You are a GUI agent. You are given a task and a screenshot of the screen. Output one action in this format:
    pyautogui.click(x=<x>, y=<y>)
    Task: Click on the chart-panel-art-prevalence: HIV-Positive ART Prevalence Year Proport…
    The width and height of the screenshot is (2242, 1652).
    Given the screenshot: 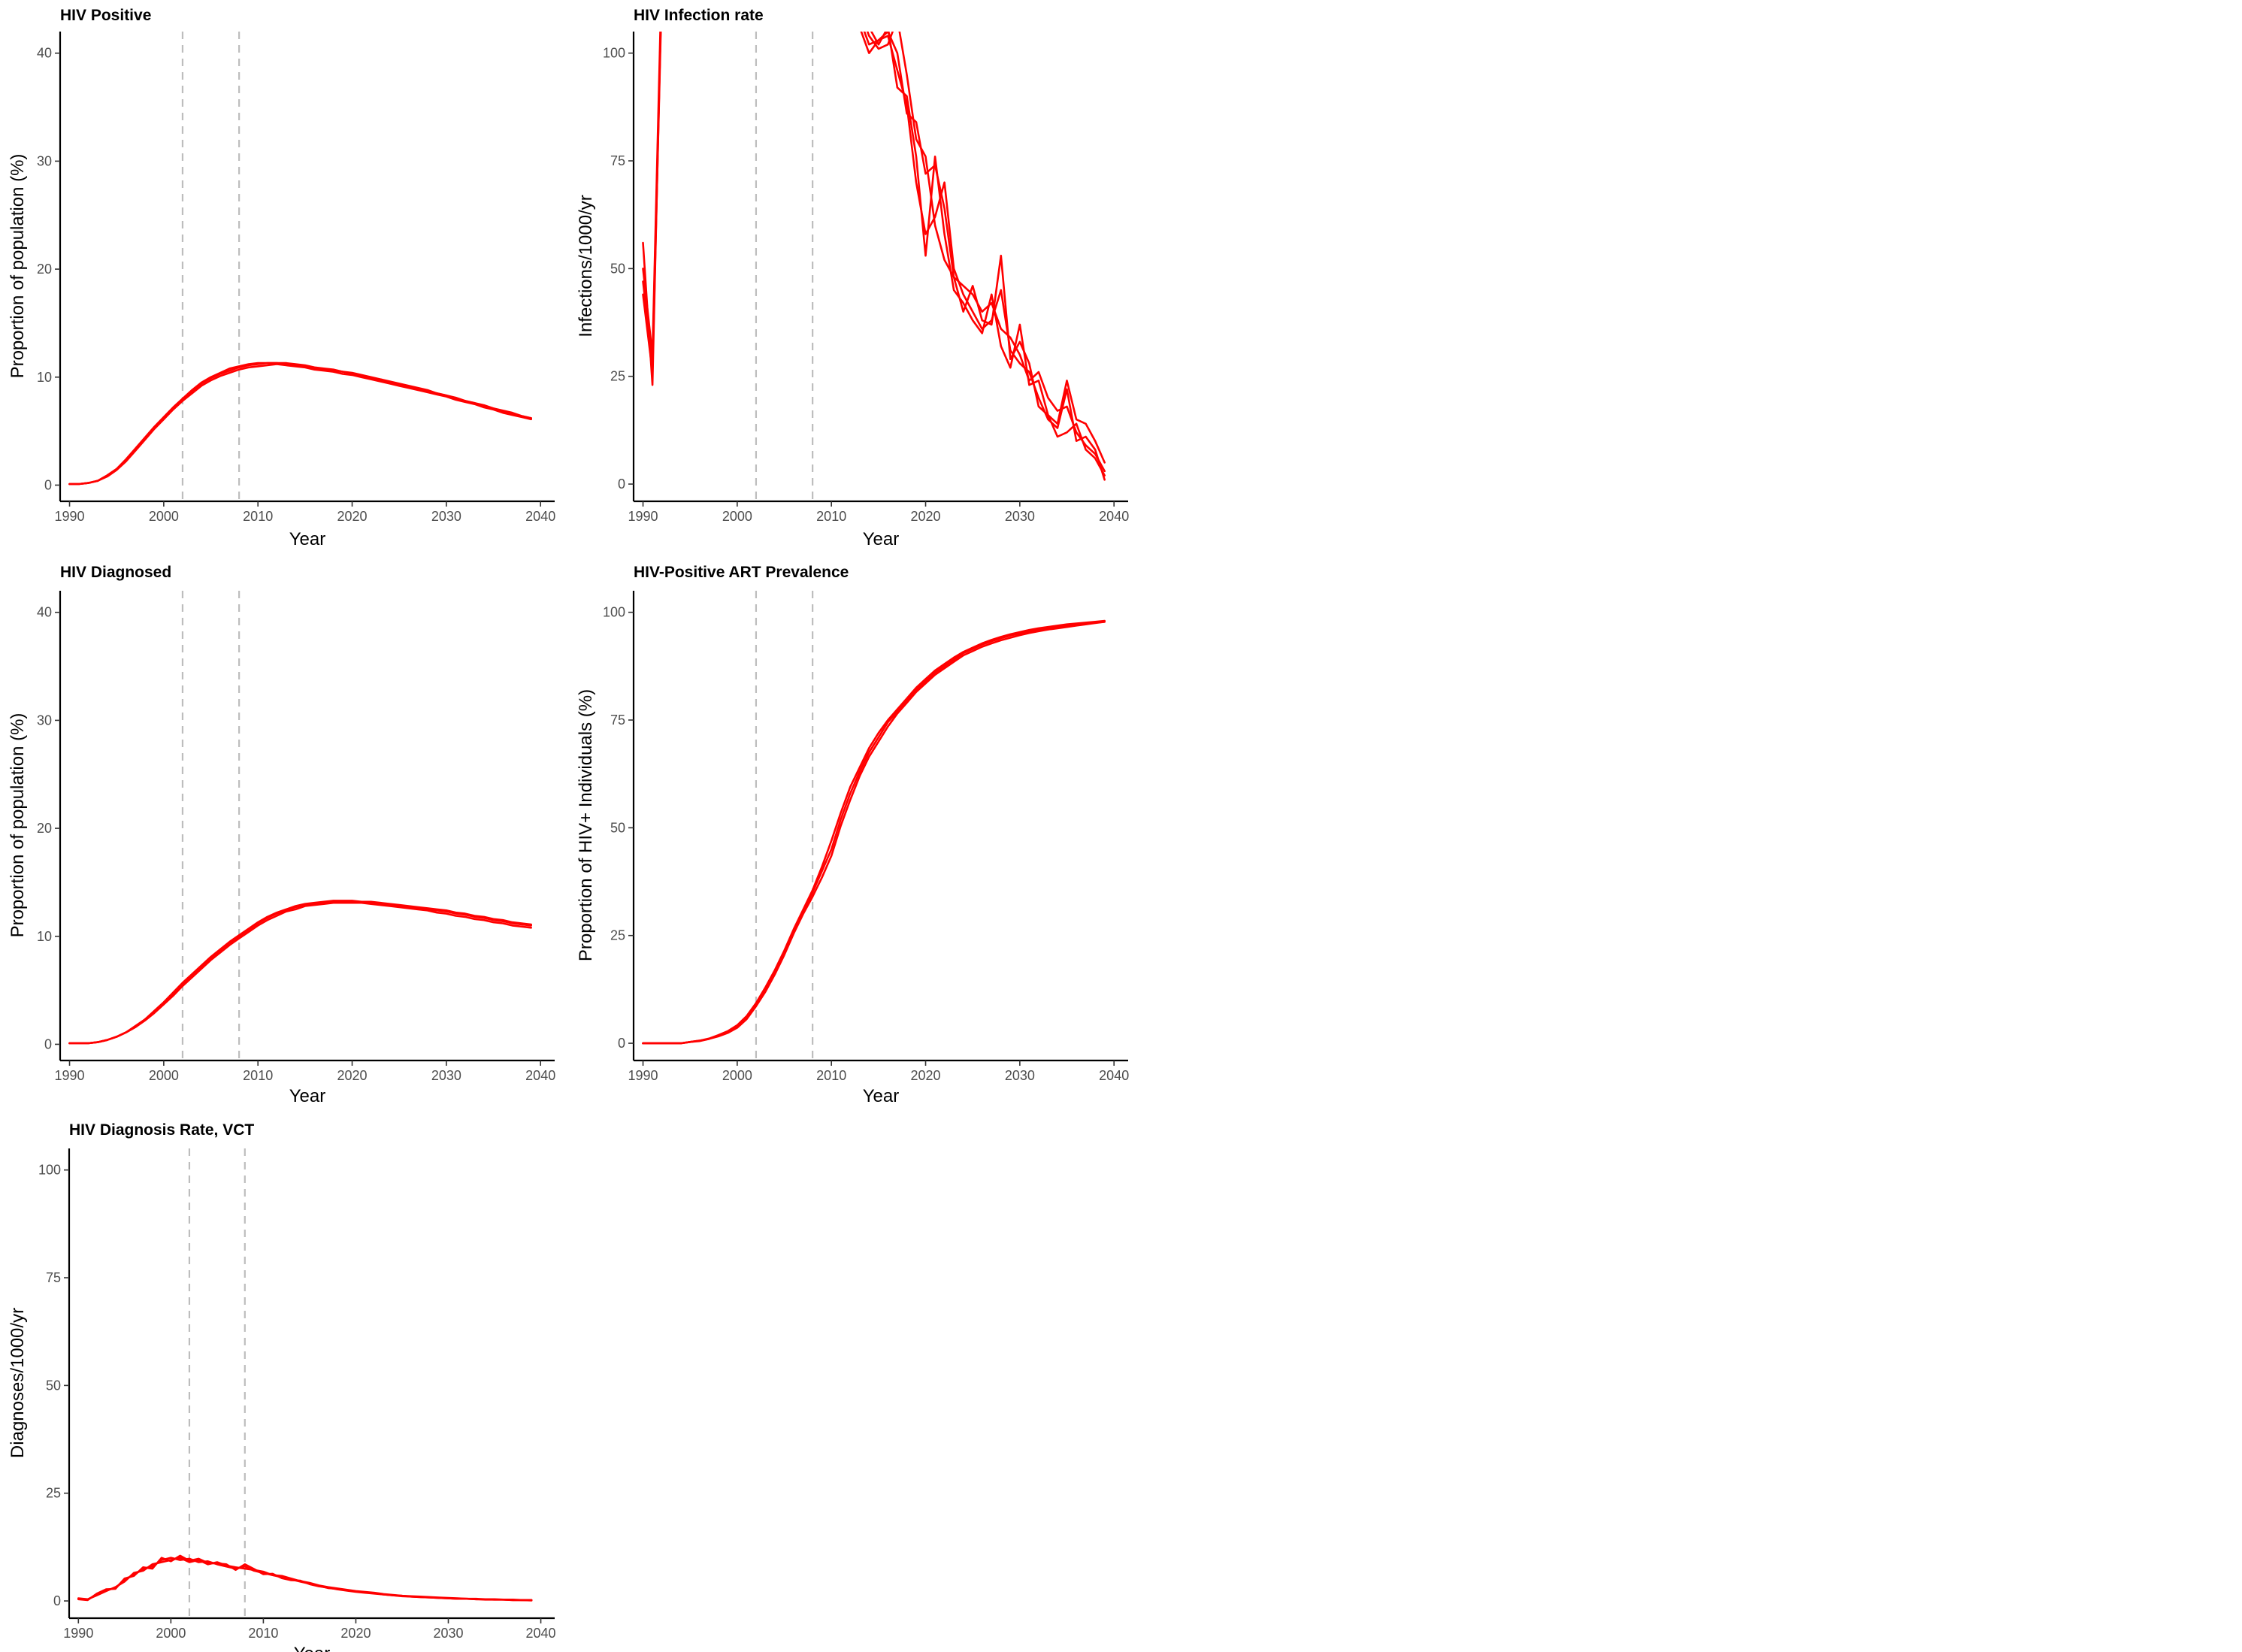 What is the action you would take?
    pyautogui.click(x=853, y=835)
    